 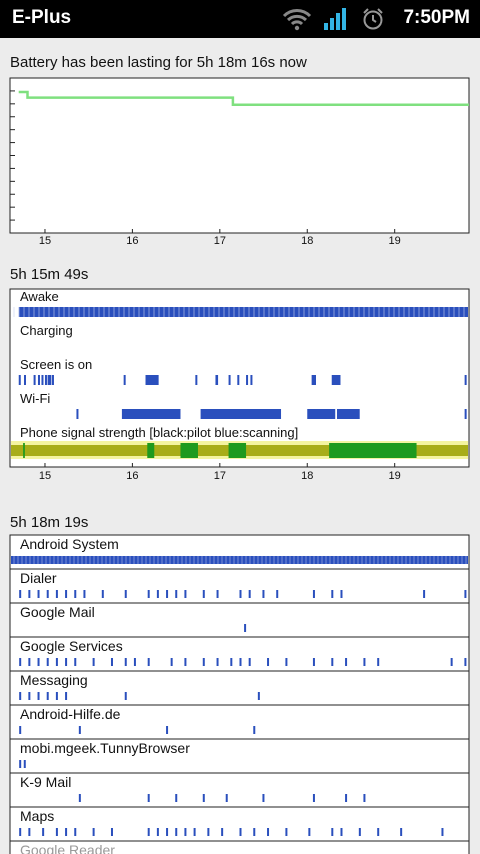 What do you see at coordinates (49, 274) in the screenshot?
I see `history-duration-heading: 5h 15m 49s` at bounding box center [49, 274].